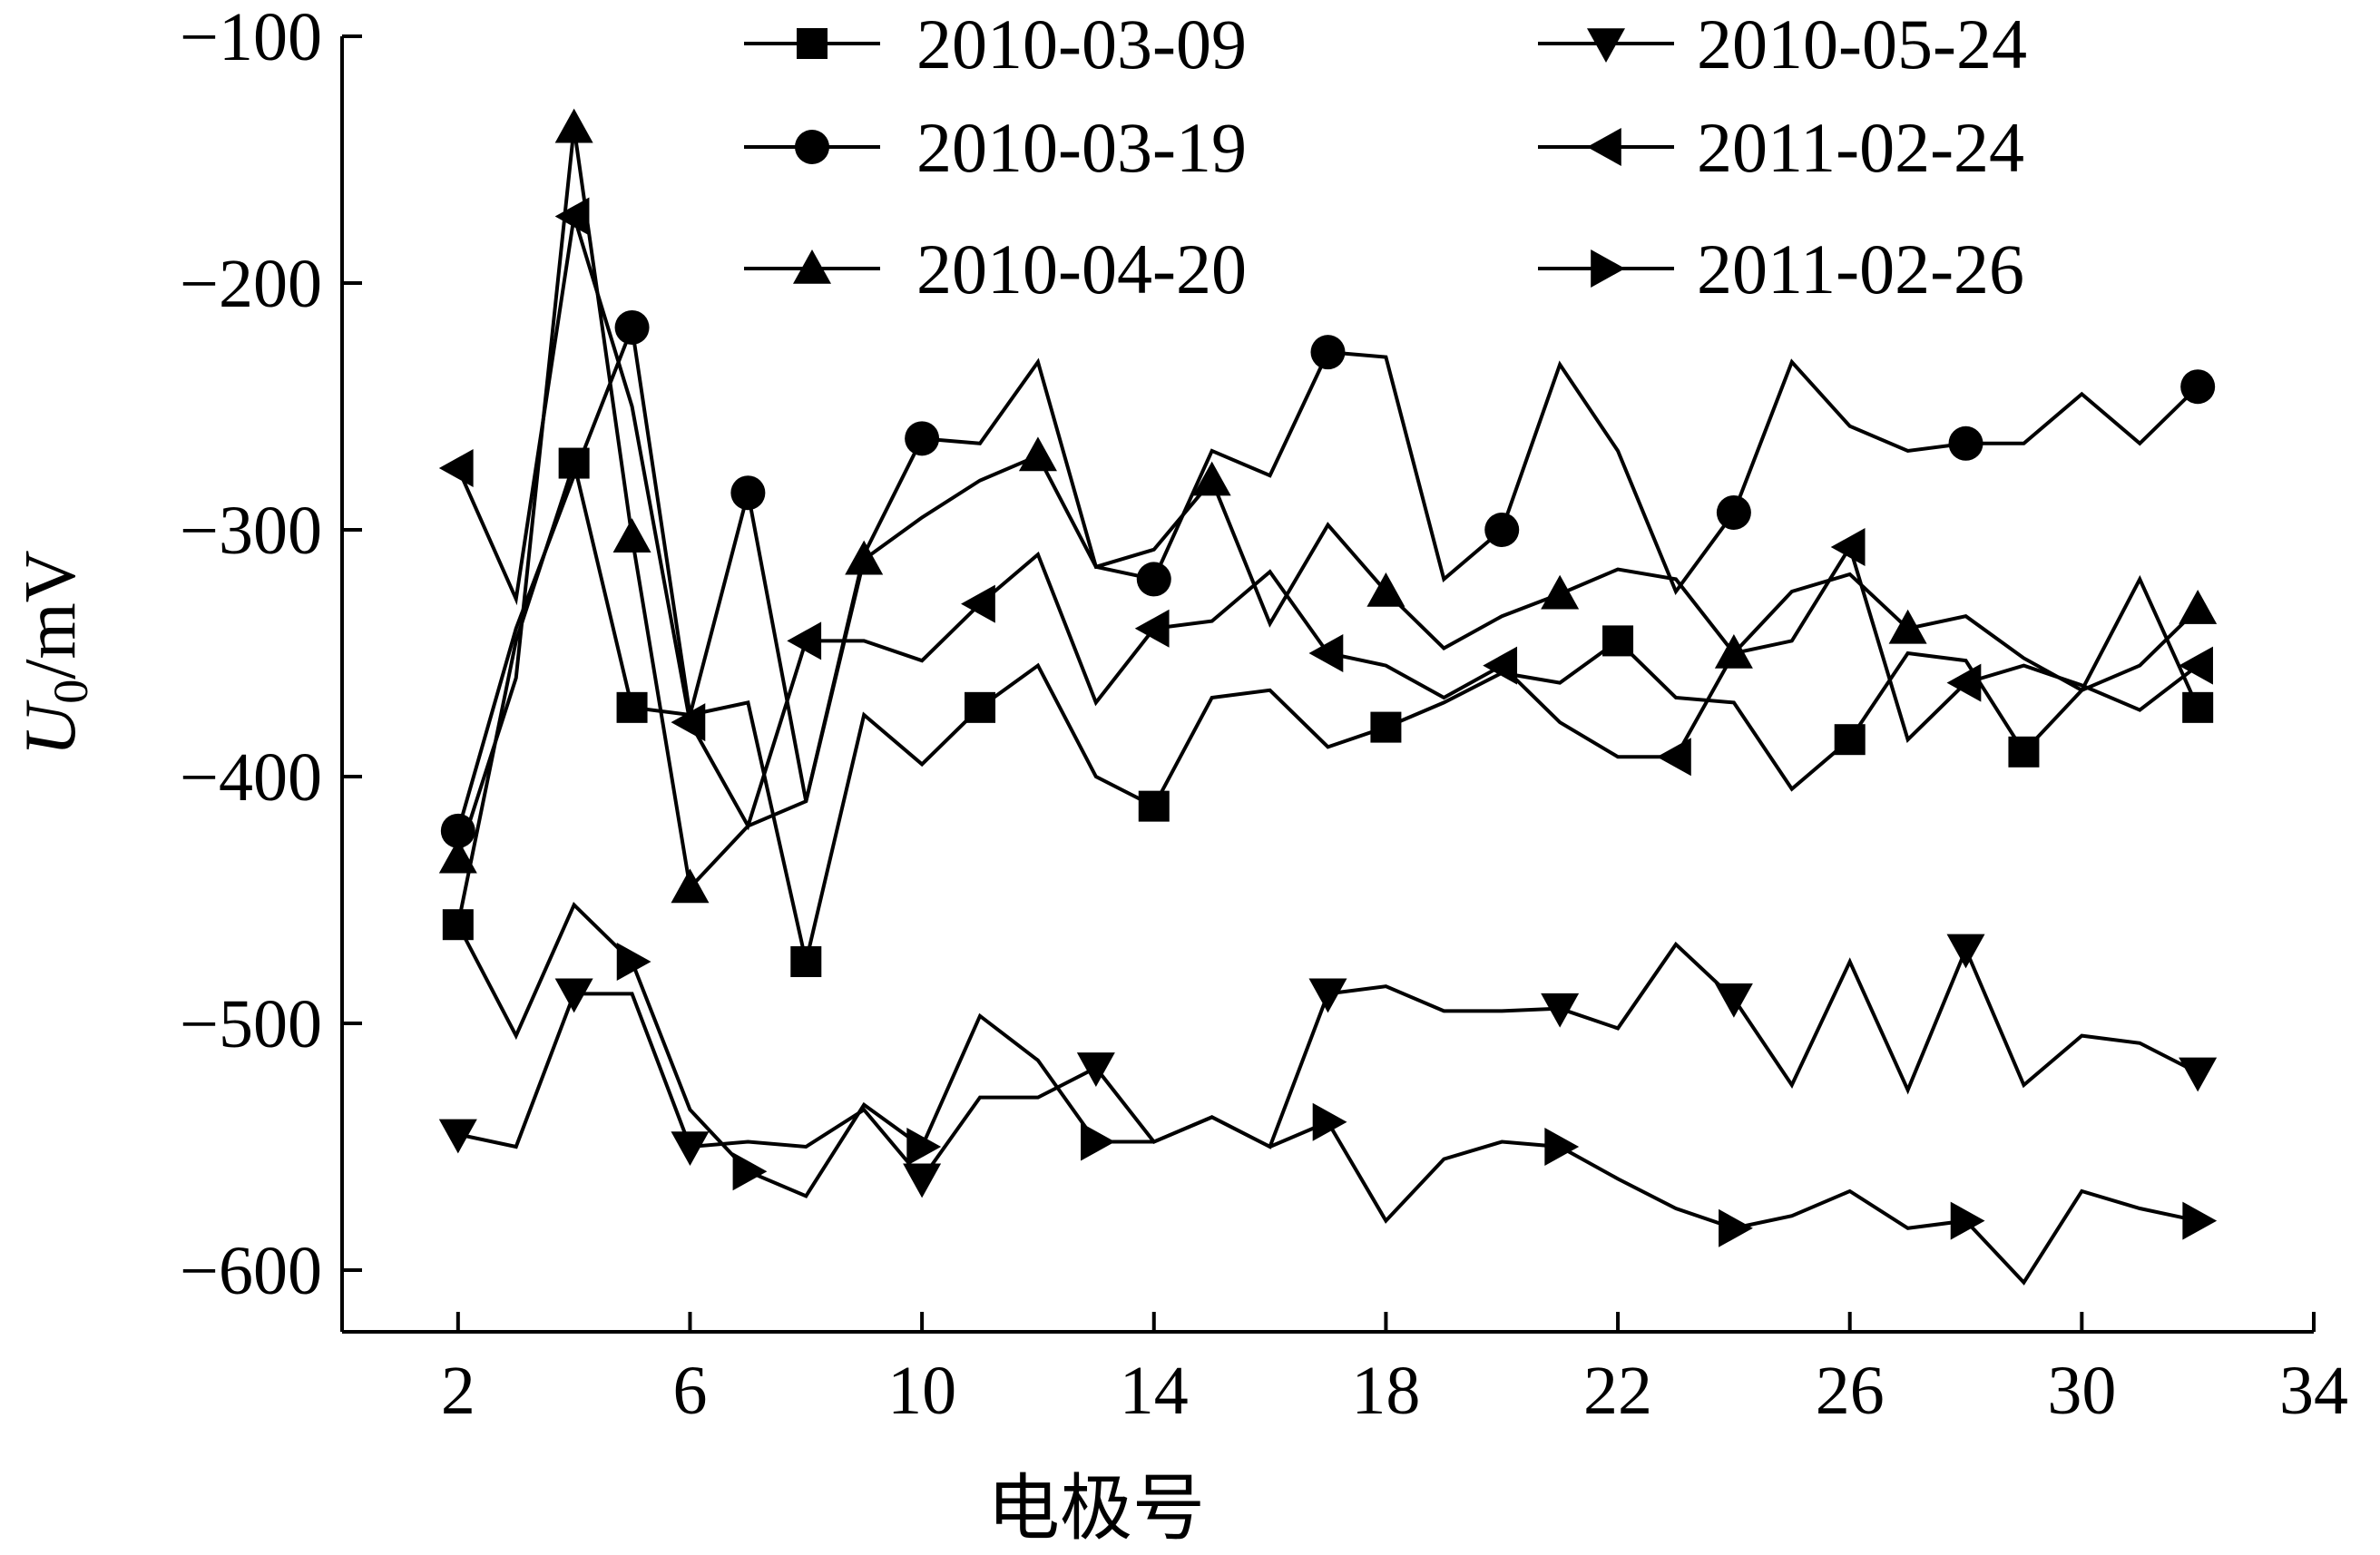  I want to click on y-tick-label: −300, so click(251, 531).